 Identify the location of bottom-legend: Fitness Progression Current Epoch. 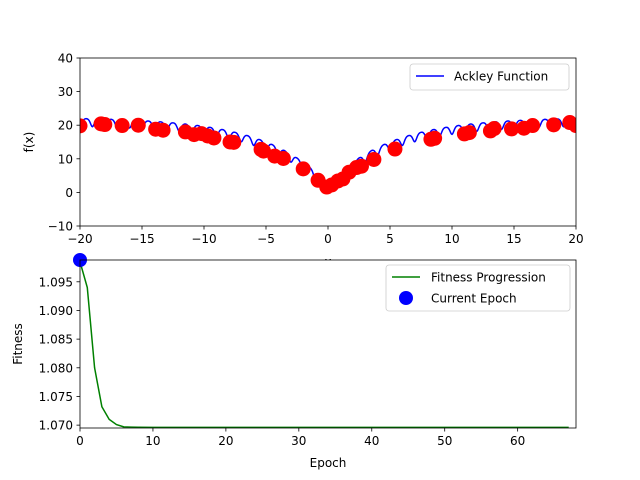
(478, 288).